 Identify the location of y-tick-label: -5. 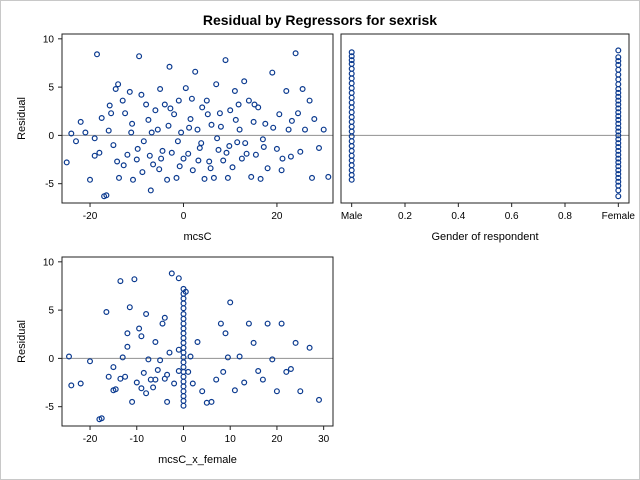
(49, 184).